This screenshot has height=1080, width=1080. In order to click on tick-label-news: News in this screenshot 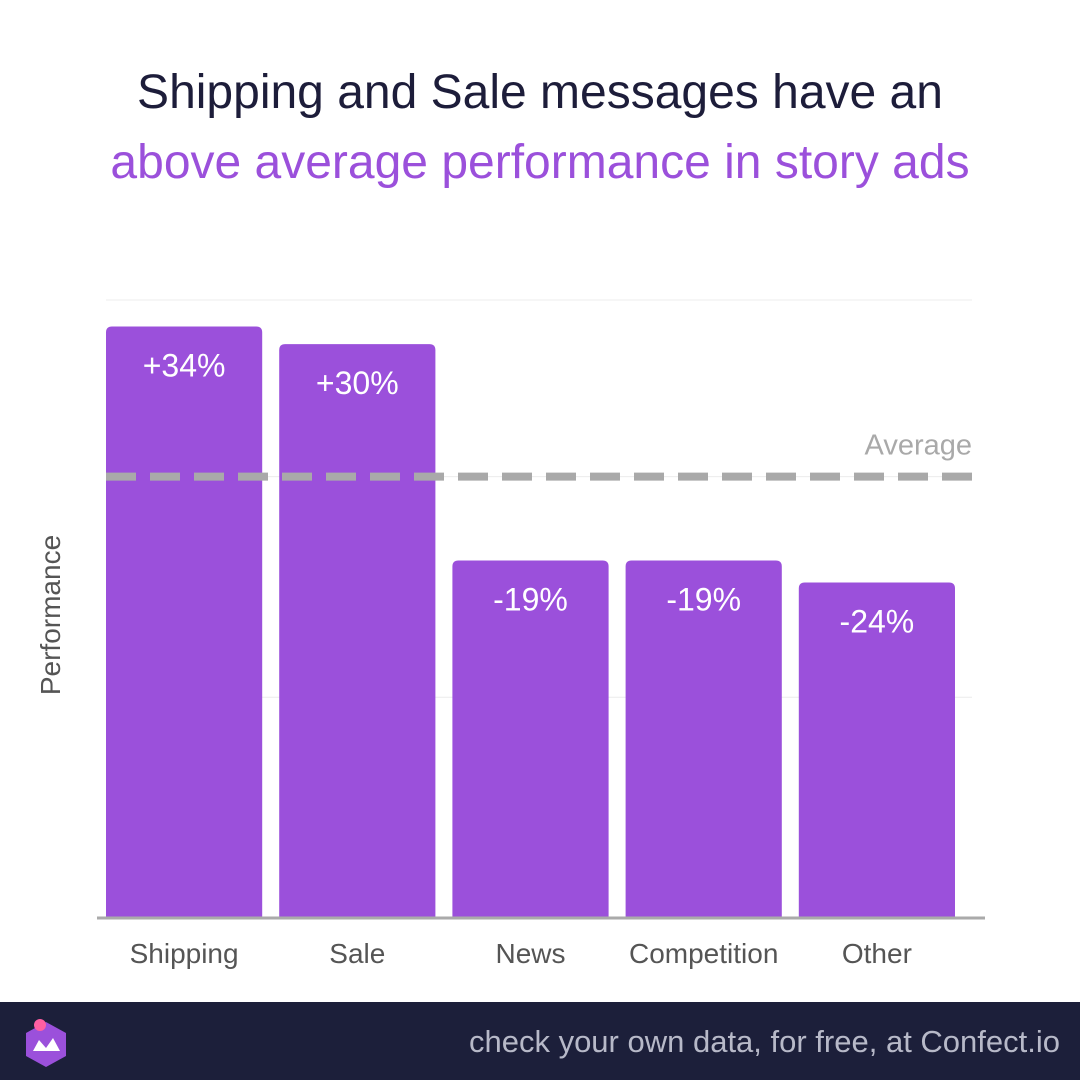, I will do `click(530, 953)`.